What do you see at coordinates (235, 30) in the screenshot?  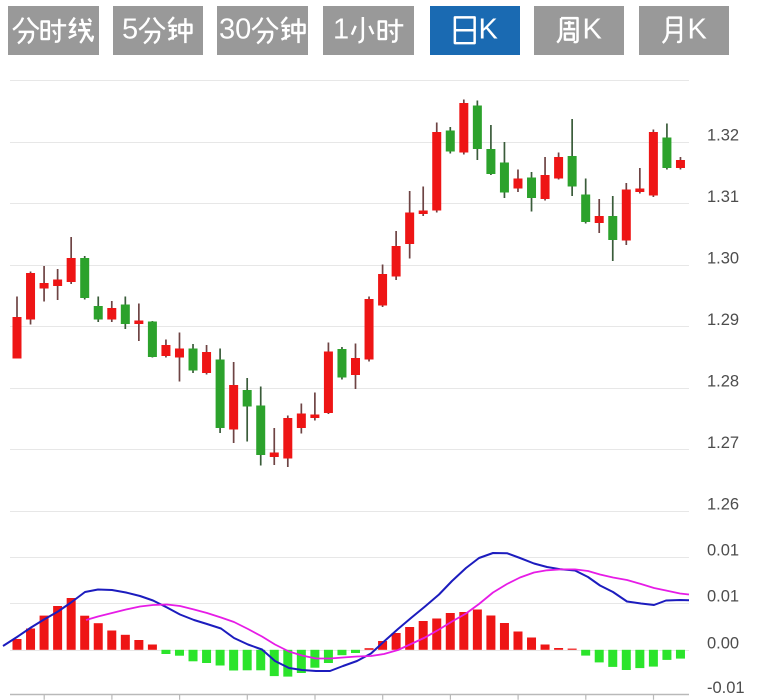 I see `svg-text: 30` at bounding box center [235, 30].